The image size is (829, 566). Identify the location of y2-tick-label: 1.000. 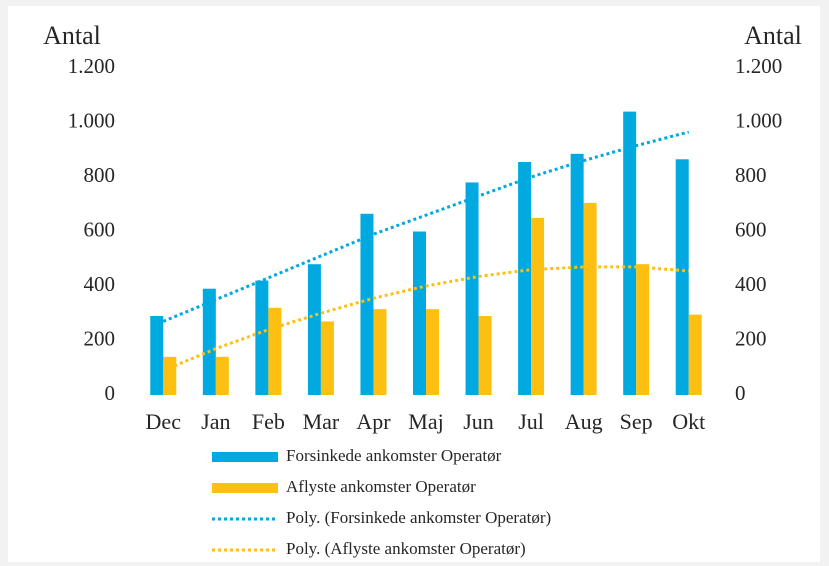
(758, 120).